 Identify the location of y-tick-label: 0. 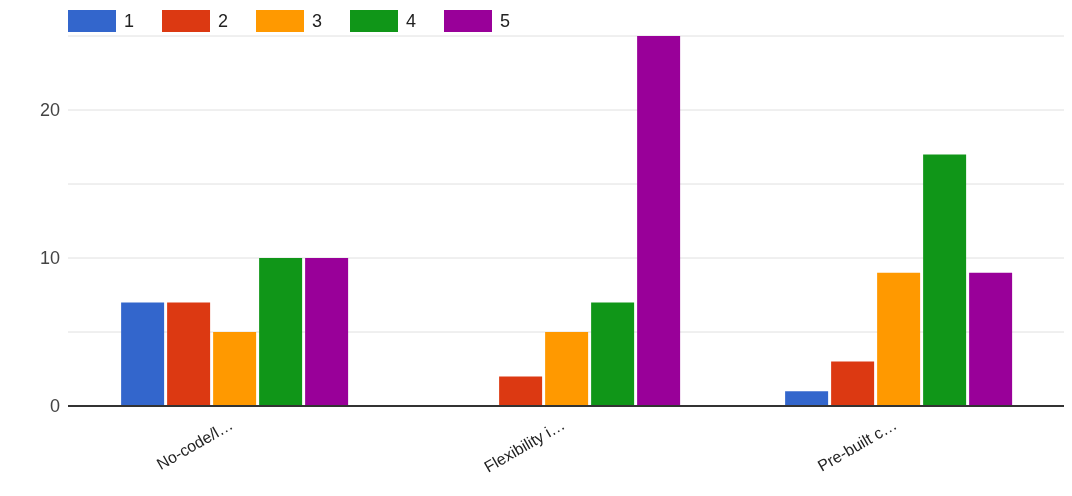
(54, 406).